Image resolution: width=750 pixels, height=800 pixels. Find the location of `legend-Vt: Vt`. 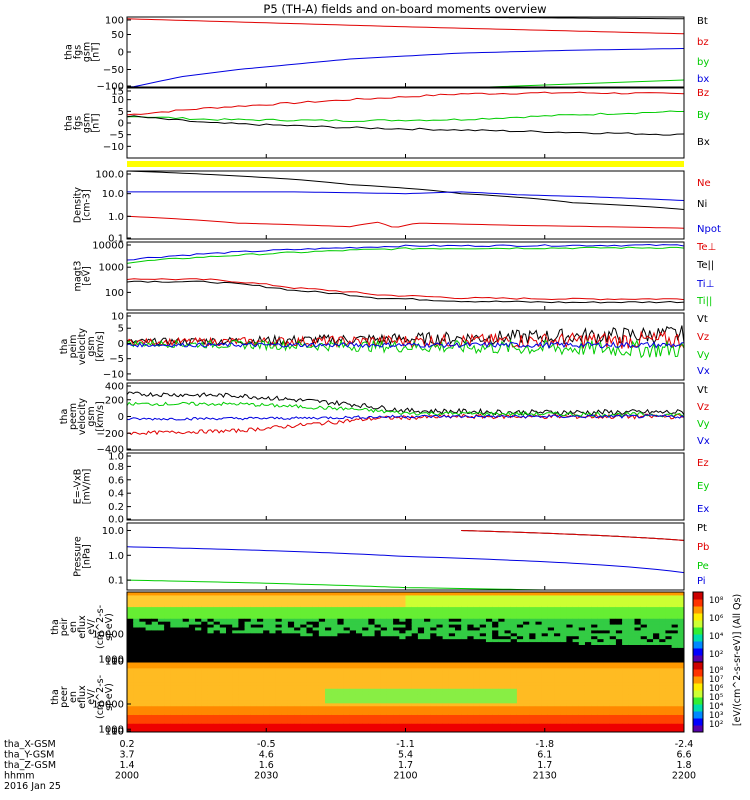

legend-Vt: Vt is located at coordinates (702, 390).